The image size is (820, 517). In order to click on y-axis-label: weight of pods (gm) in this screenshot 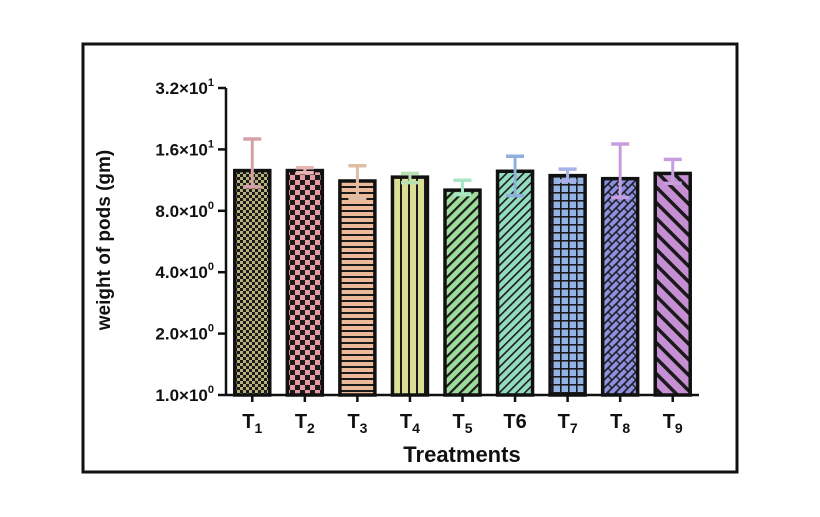, I will do `click(104, 240)`.